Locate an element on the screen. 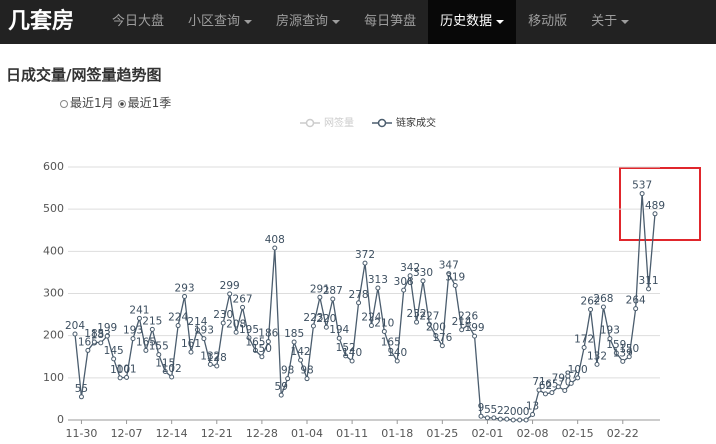 The height and width of the screenshot is (444, 716). y-tick-label: 200 is located at coordinates (53, 335).